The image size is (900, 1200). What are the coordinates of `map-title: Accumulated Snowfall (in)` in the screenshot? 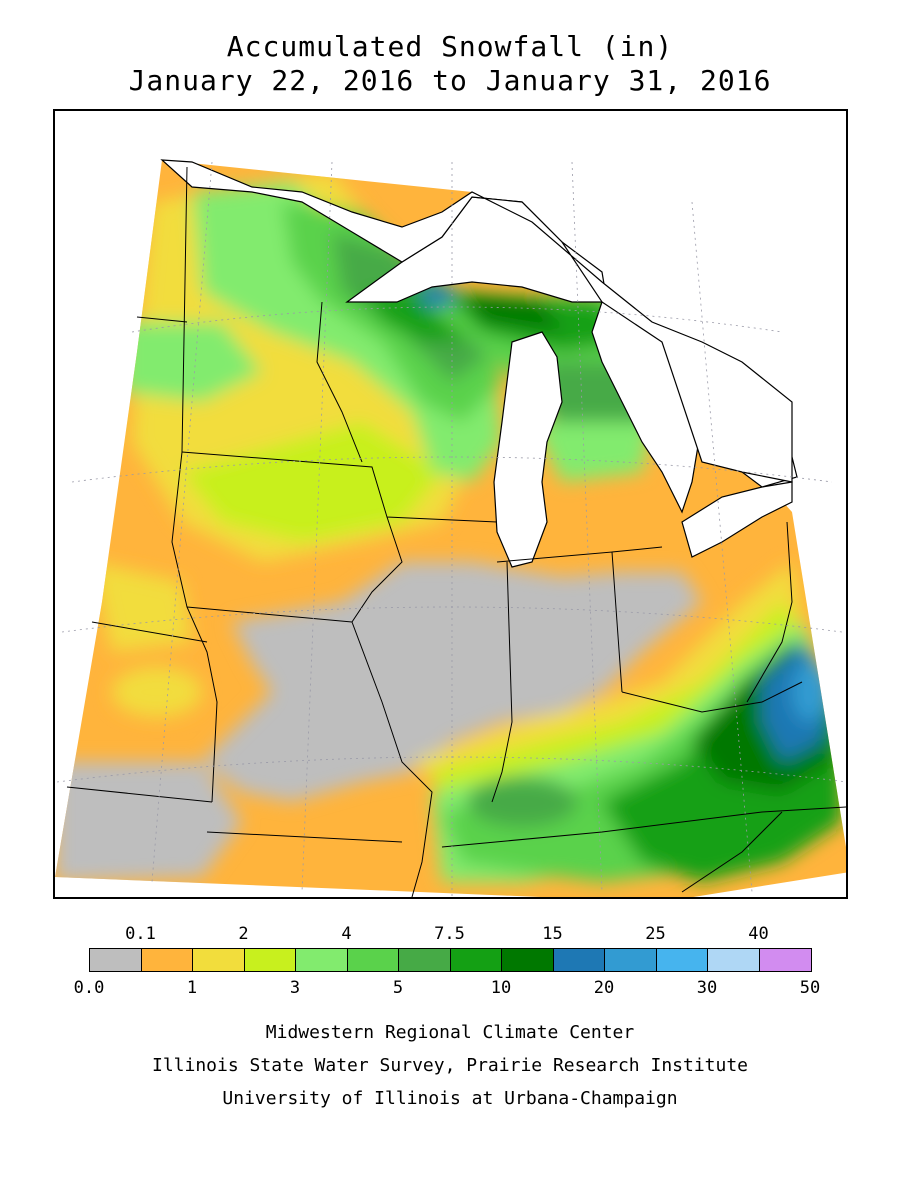 It's located at (450, 46).